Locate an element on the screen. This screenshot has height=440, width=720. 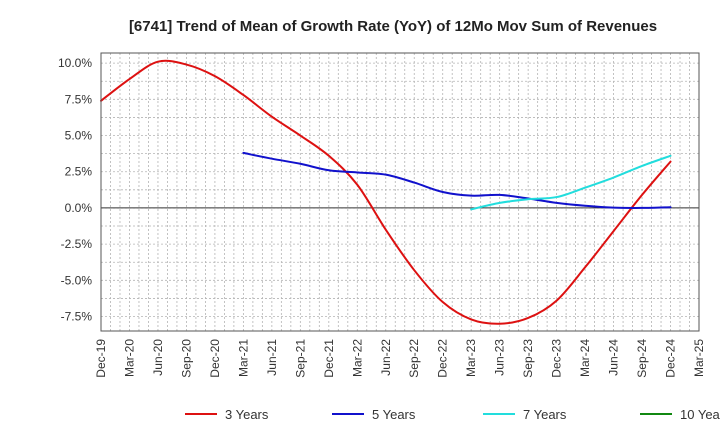
x-tick-label: Sep-22 is located at coordinates (414, 358).